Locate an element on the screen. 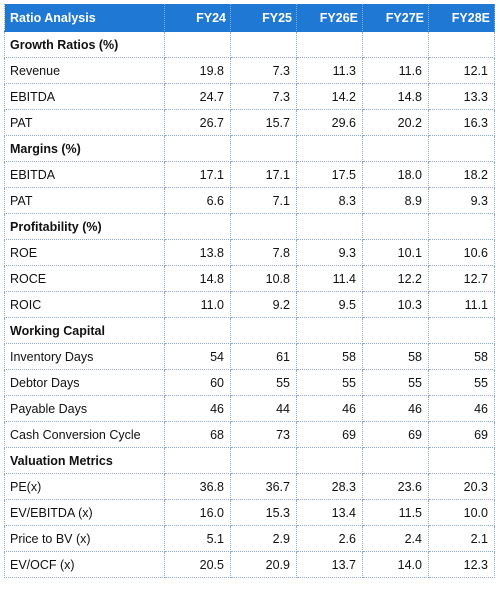 This screenshot has width=500, height=608. value-cell: 73 is located at coordinates (263, 434).